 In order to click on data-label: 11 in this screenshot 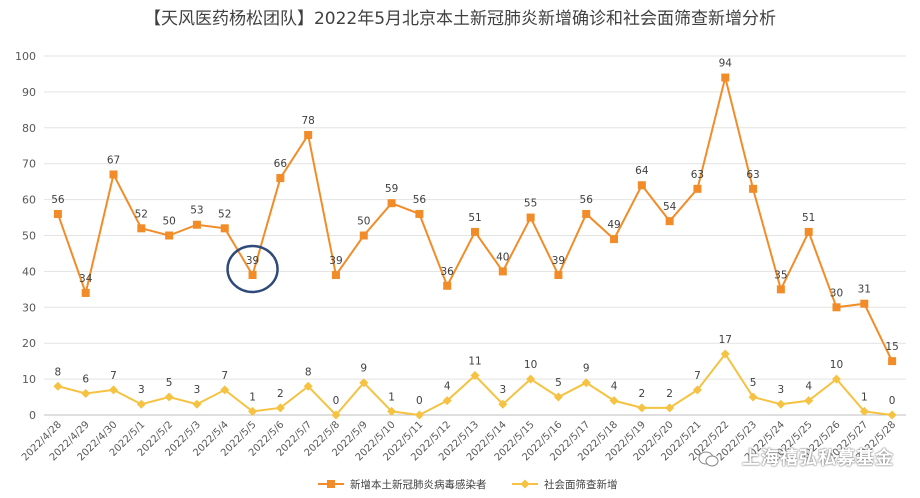, I will do `click(474, 362)`.